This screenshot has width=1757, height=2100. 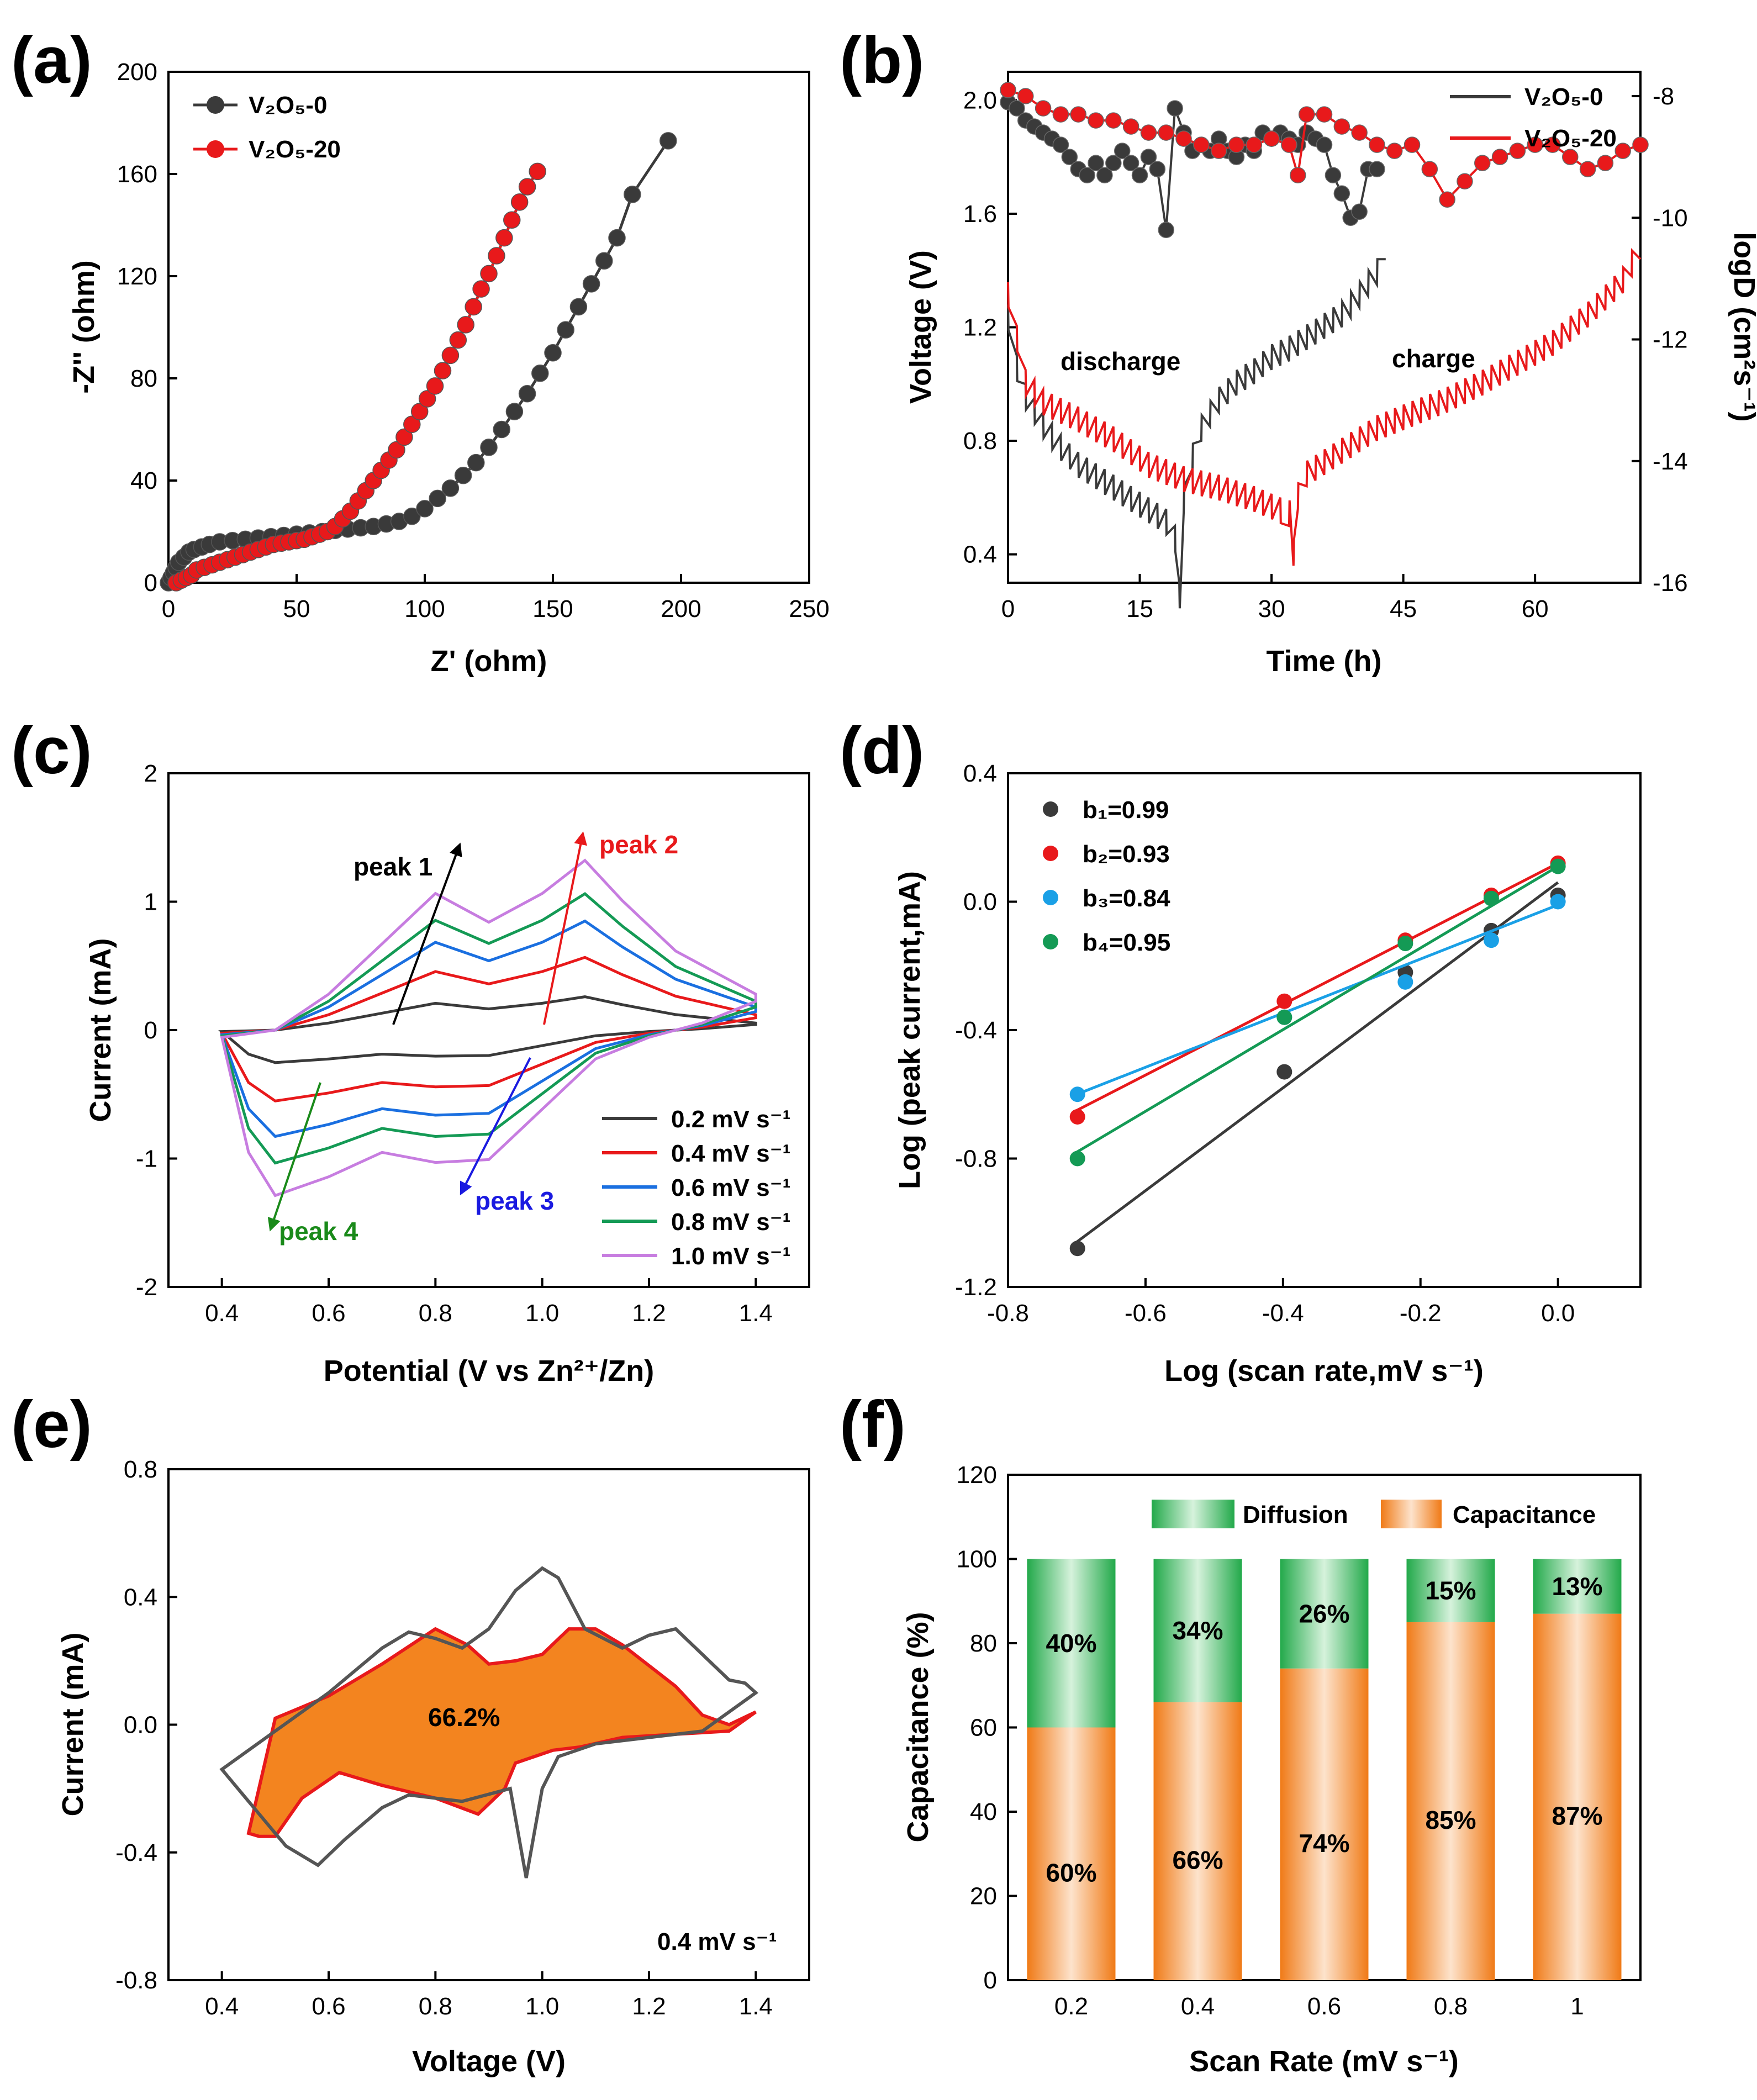 I want to click on y2-tick-label: -10, so click(x=1670, y=218).